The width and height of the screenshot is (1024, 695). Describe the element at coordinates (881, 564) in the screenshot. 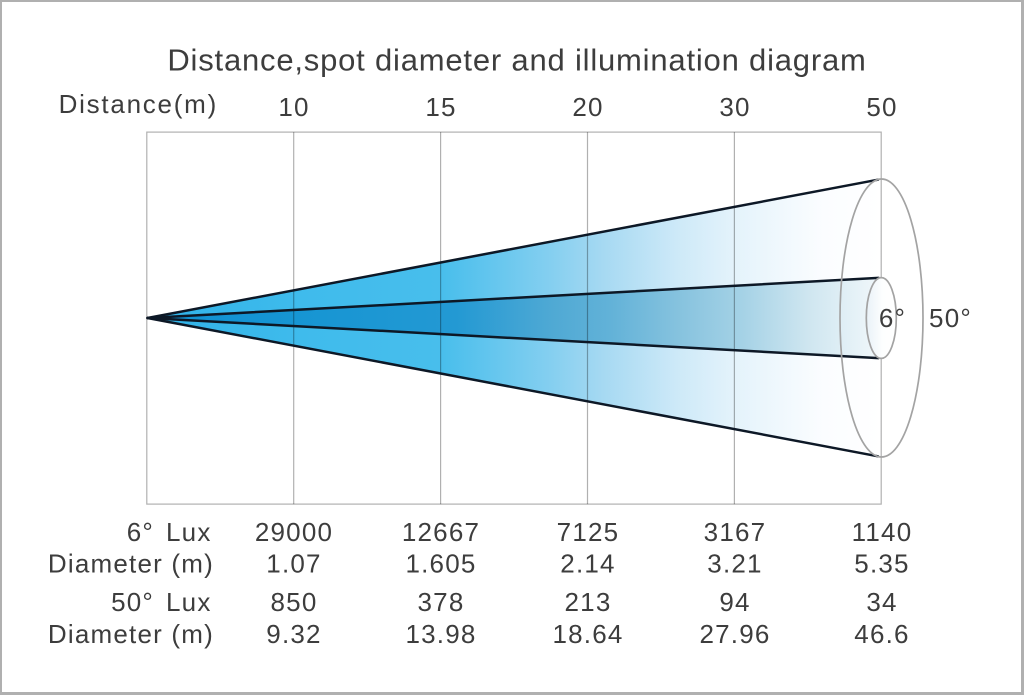

I see `svg-text: 5.35` at that location.